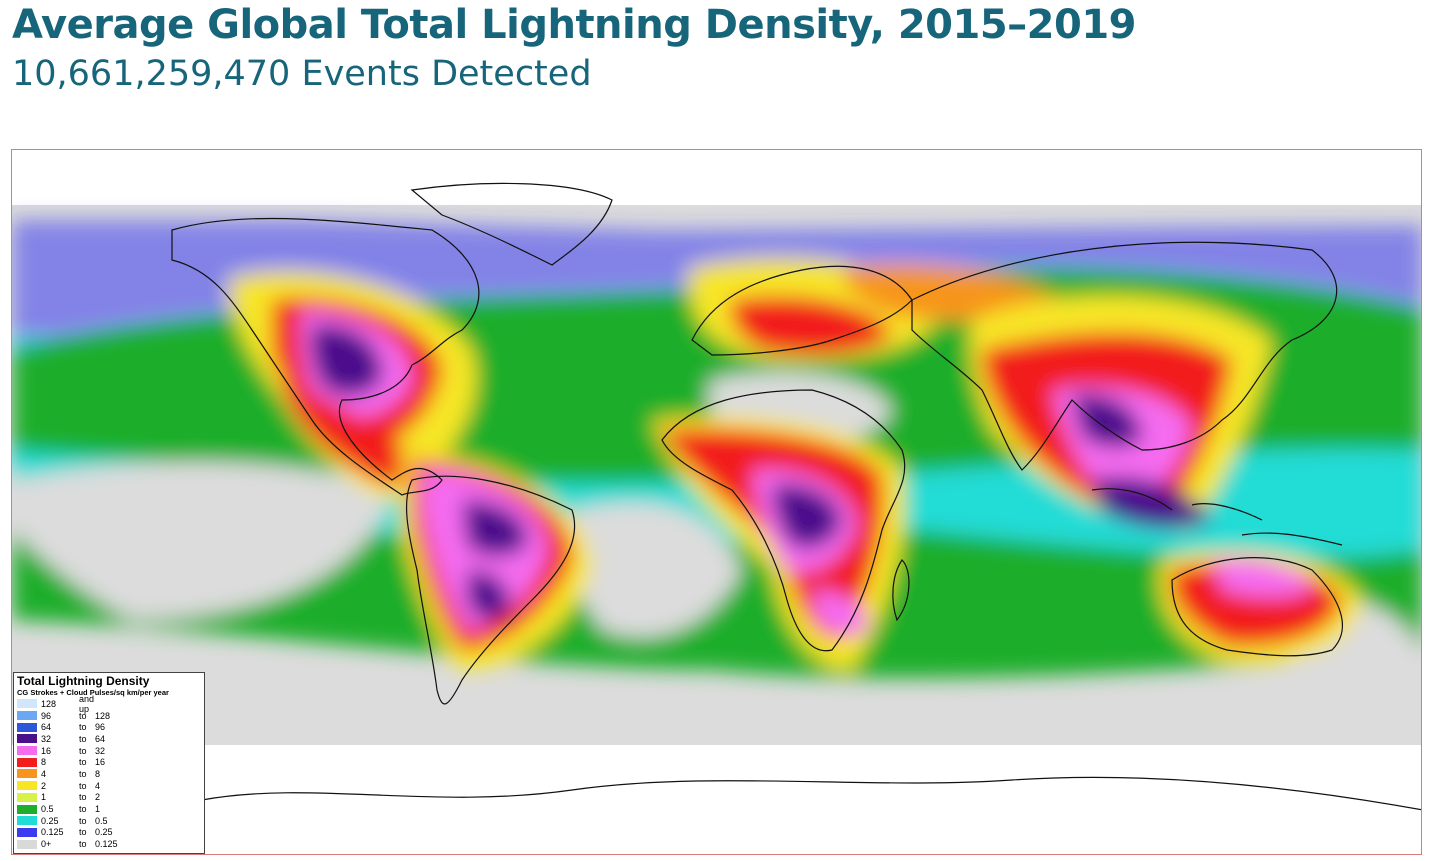 This screenshot has height=861, width=1435. I want to click on legend-low-value: 32, so click(46, 738).